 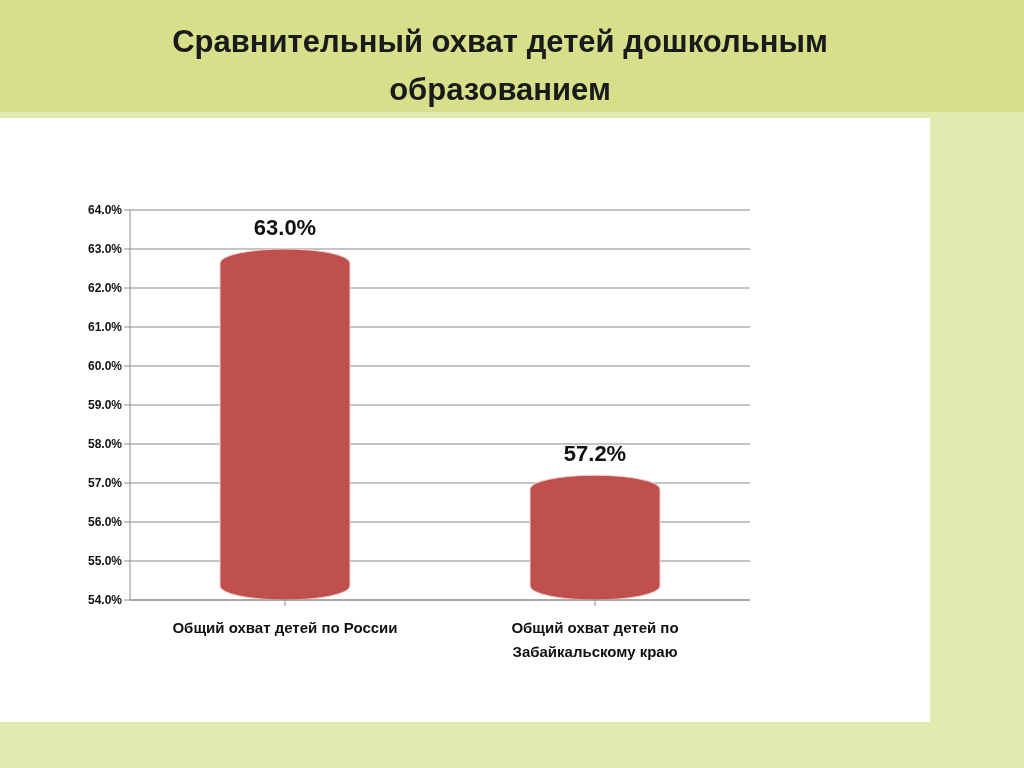 I want to click on y-tick-label: 58.0%, so click(x=105, y=444).